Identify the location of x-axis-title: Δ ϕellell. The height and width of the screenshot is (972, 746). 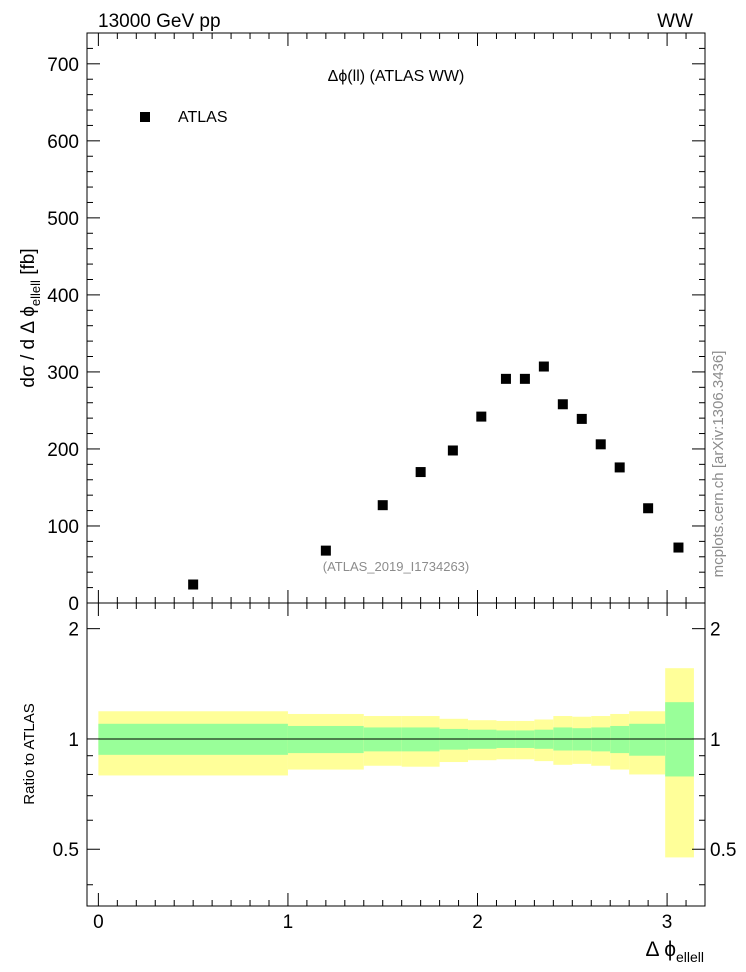
(675, 951).